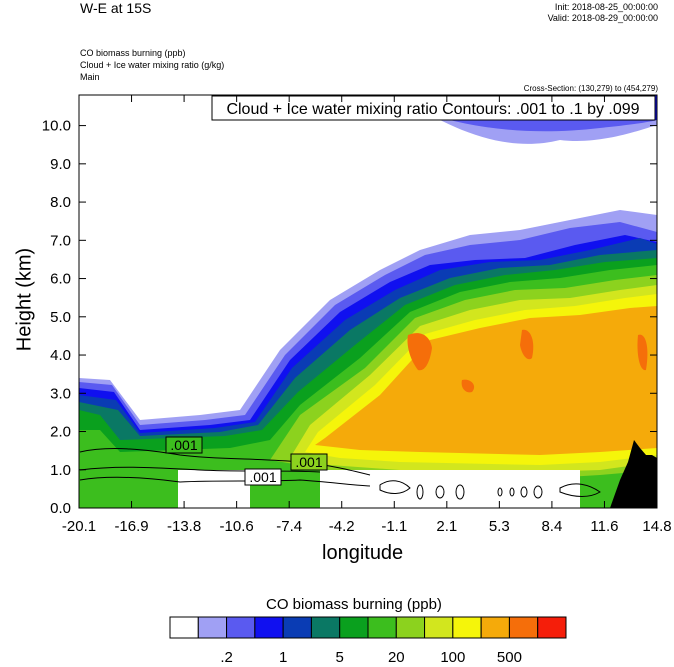  Describe the element at coordinates (452, 657) in the screenshot. I see `colorbar-tick-label: 100` at that location.